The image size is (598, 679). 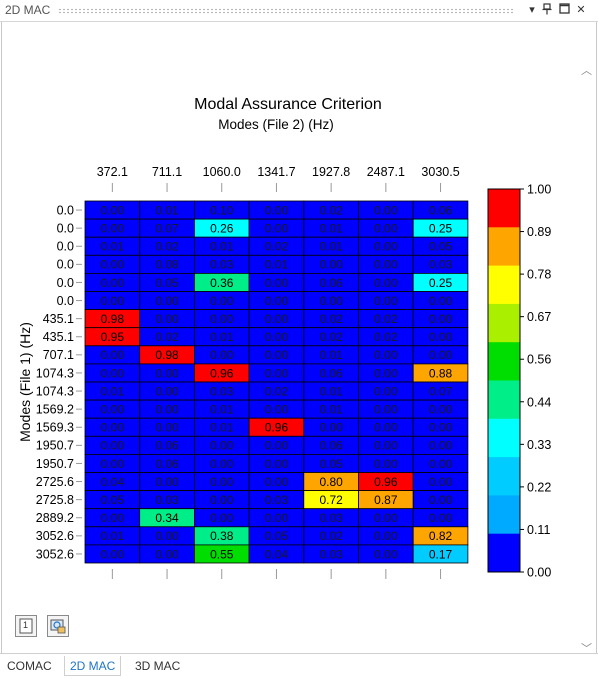 What do you see at coordinates (29, 666) in the screenshot?
I see `tab-comac: COMAC` at bounding box center [29, 666].